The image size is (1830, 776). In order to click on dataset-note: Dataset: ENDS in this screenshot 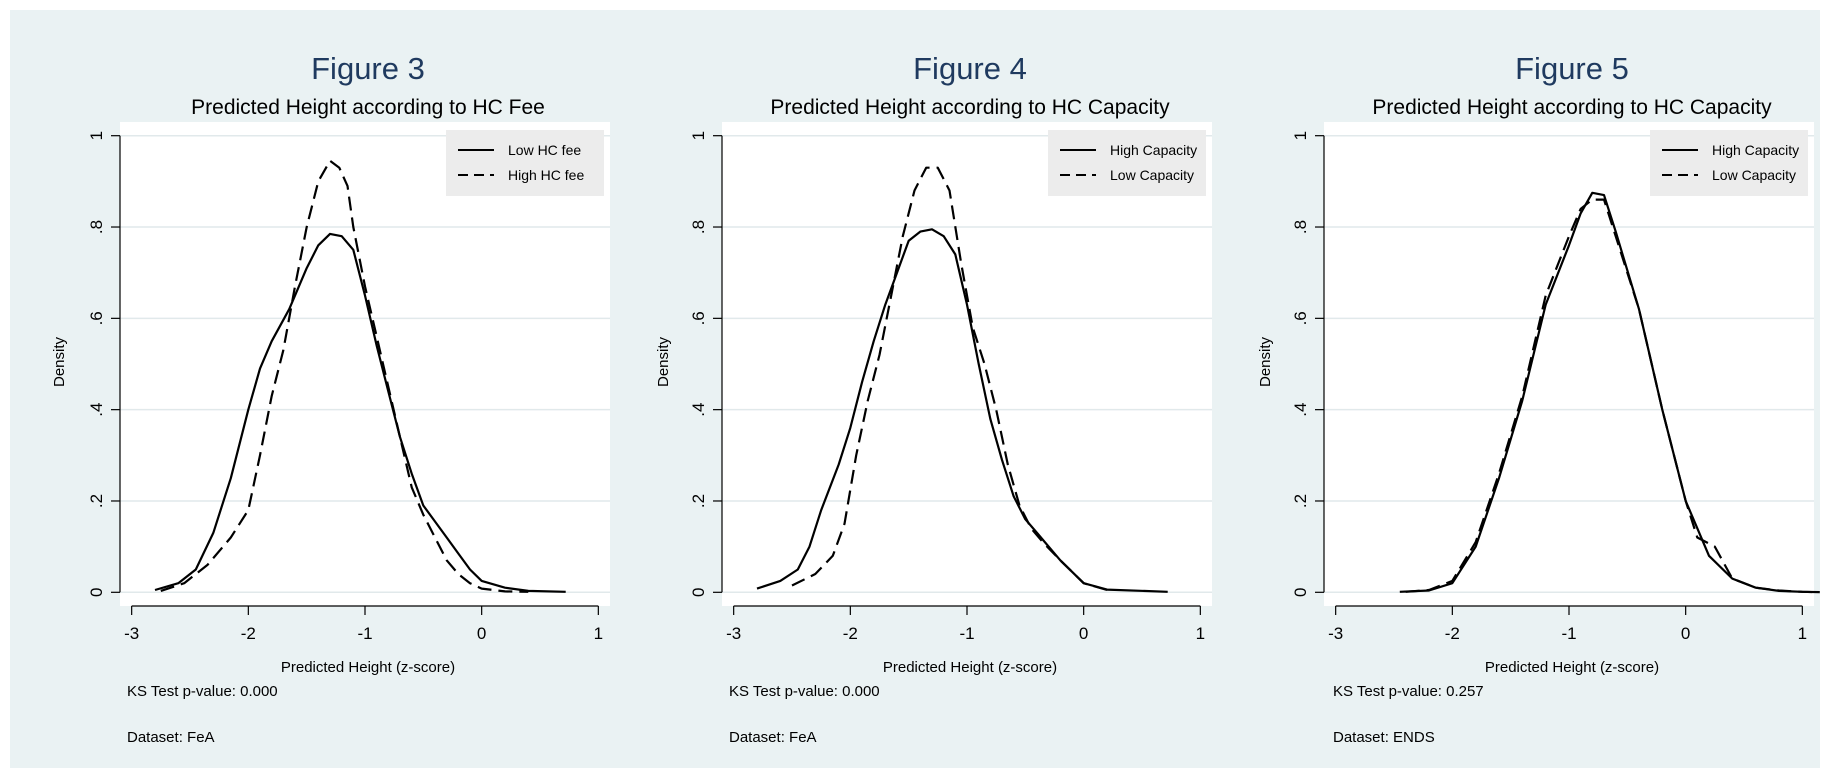, I will do `click(1384, 737)`.